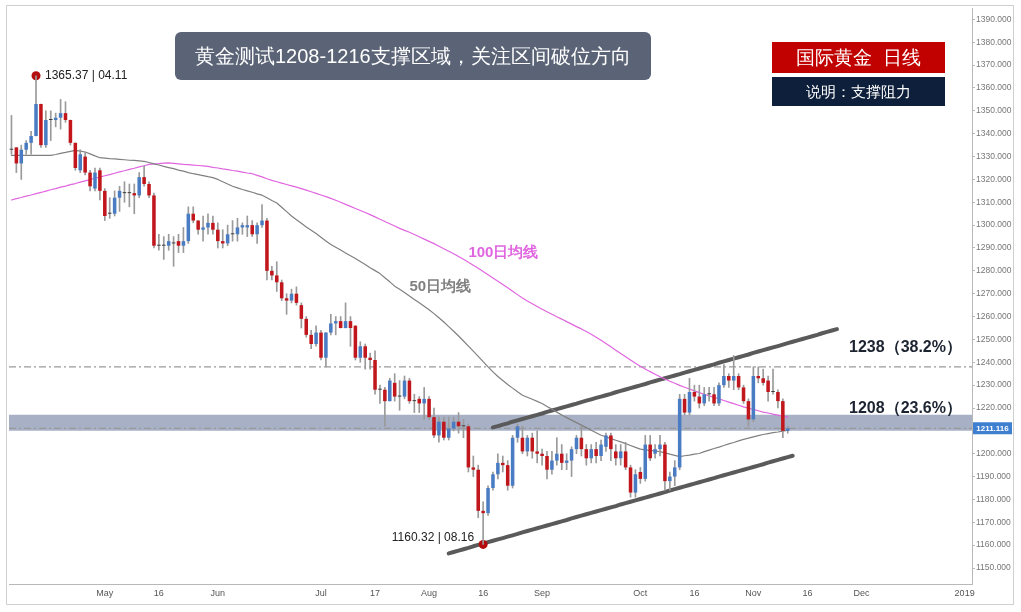 The width and height of the screenshot is (1021, 612). I want to click on y-tick-label: 1300.000, so click(994, 224).